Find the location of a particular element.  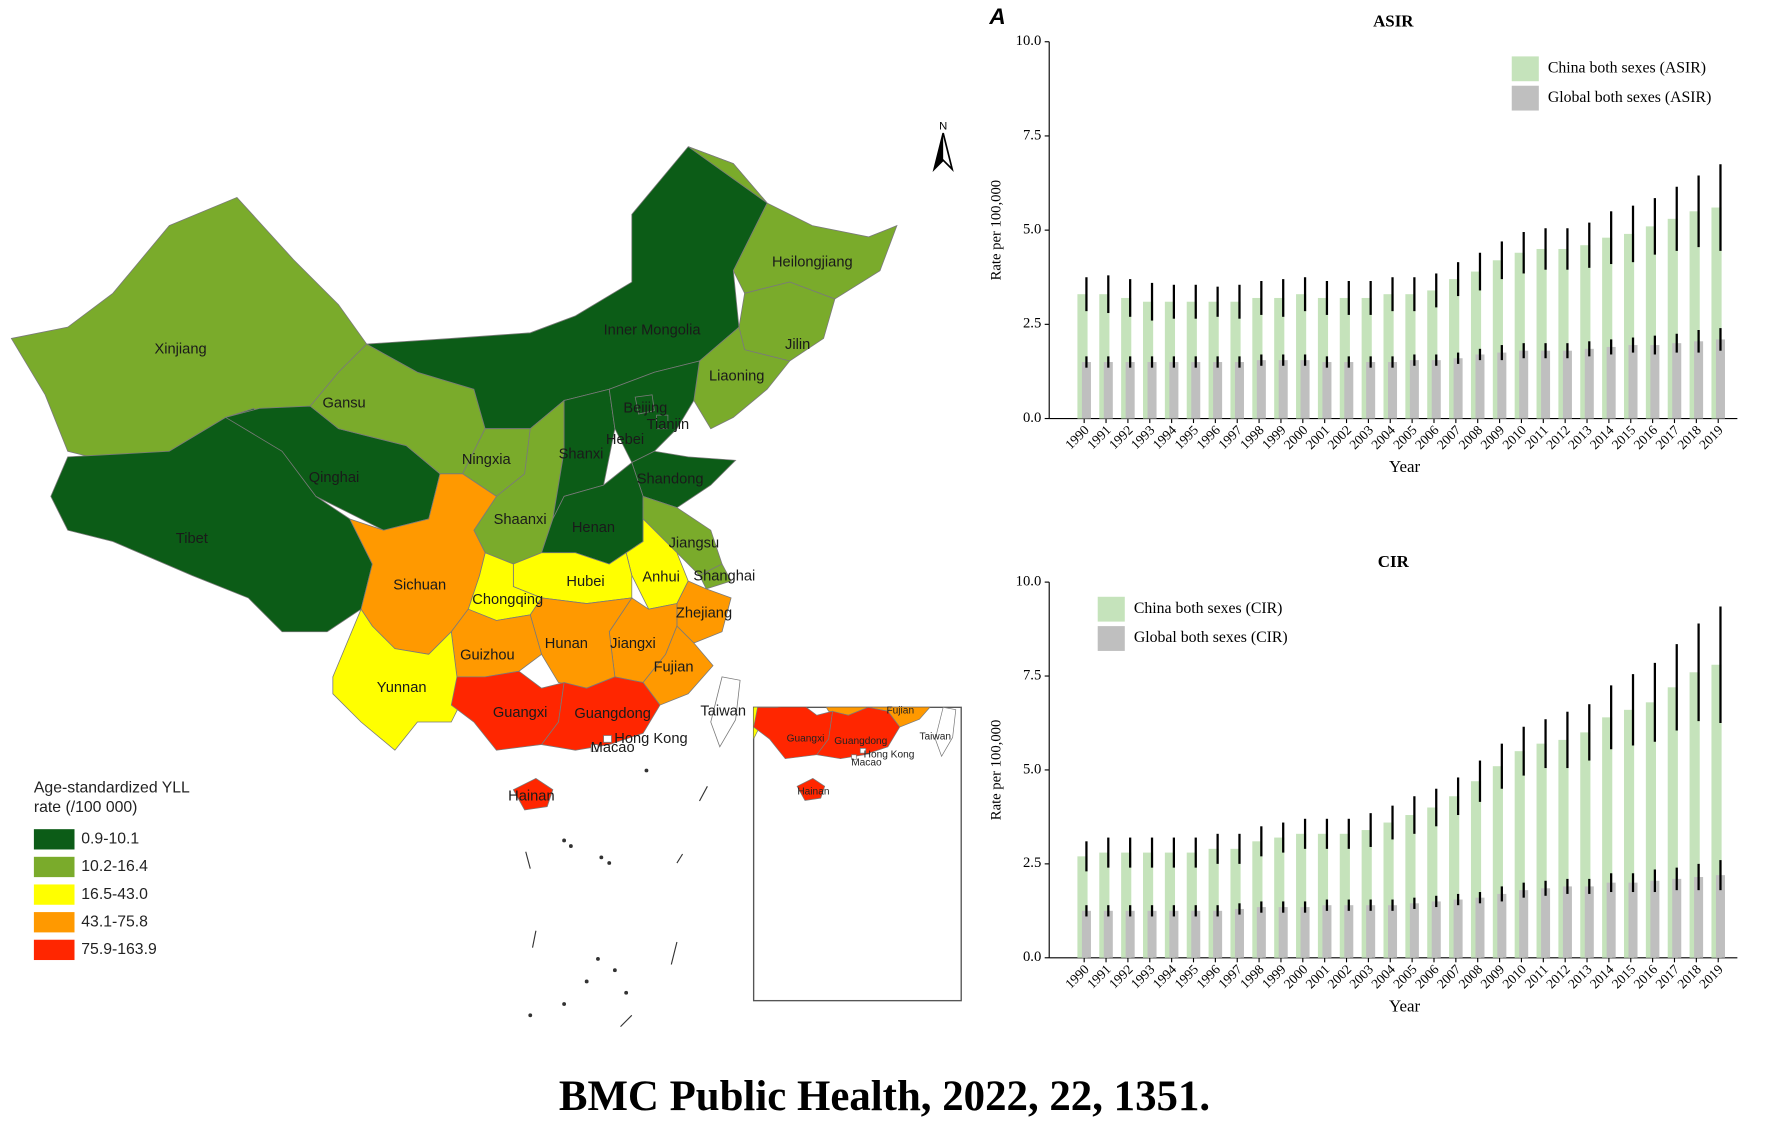

legend-label: China both sexes (ASIR) is located at coordinates (1627, 67).